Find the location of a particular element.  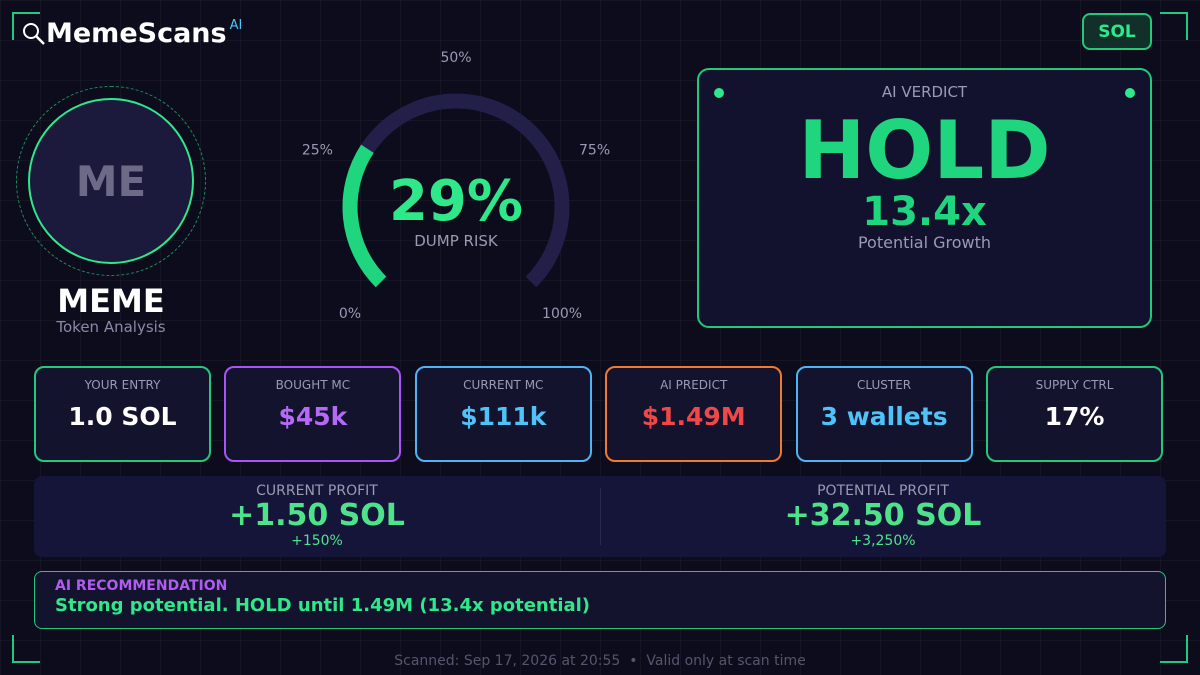

stat-card: YOUR ENTRY 1.0 SOL is located at coordinates (122, 414).